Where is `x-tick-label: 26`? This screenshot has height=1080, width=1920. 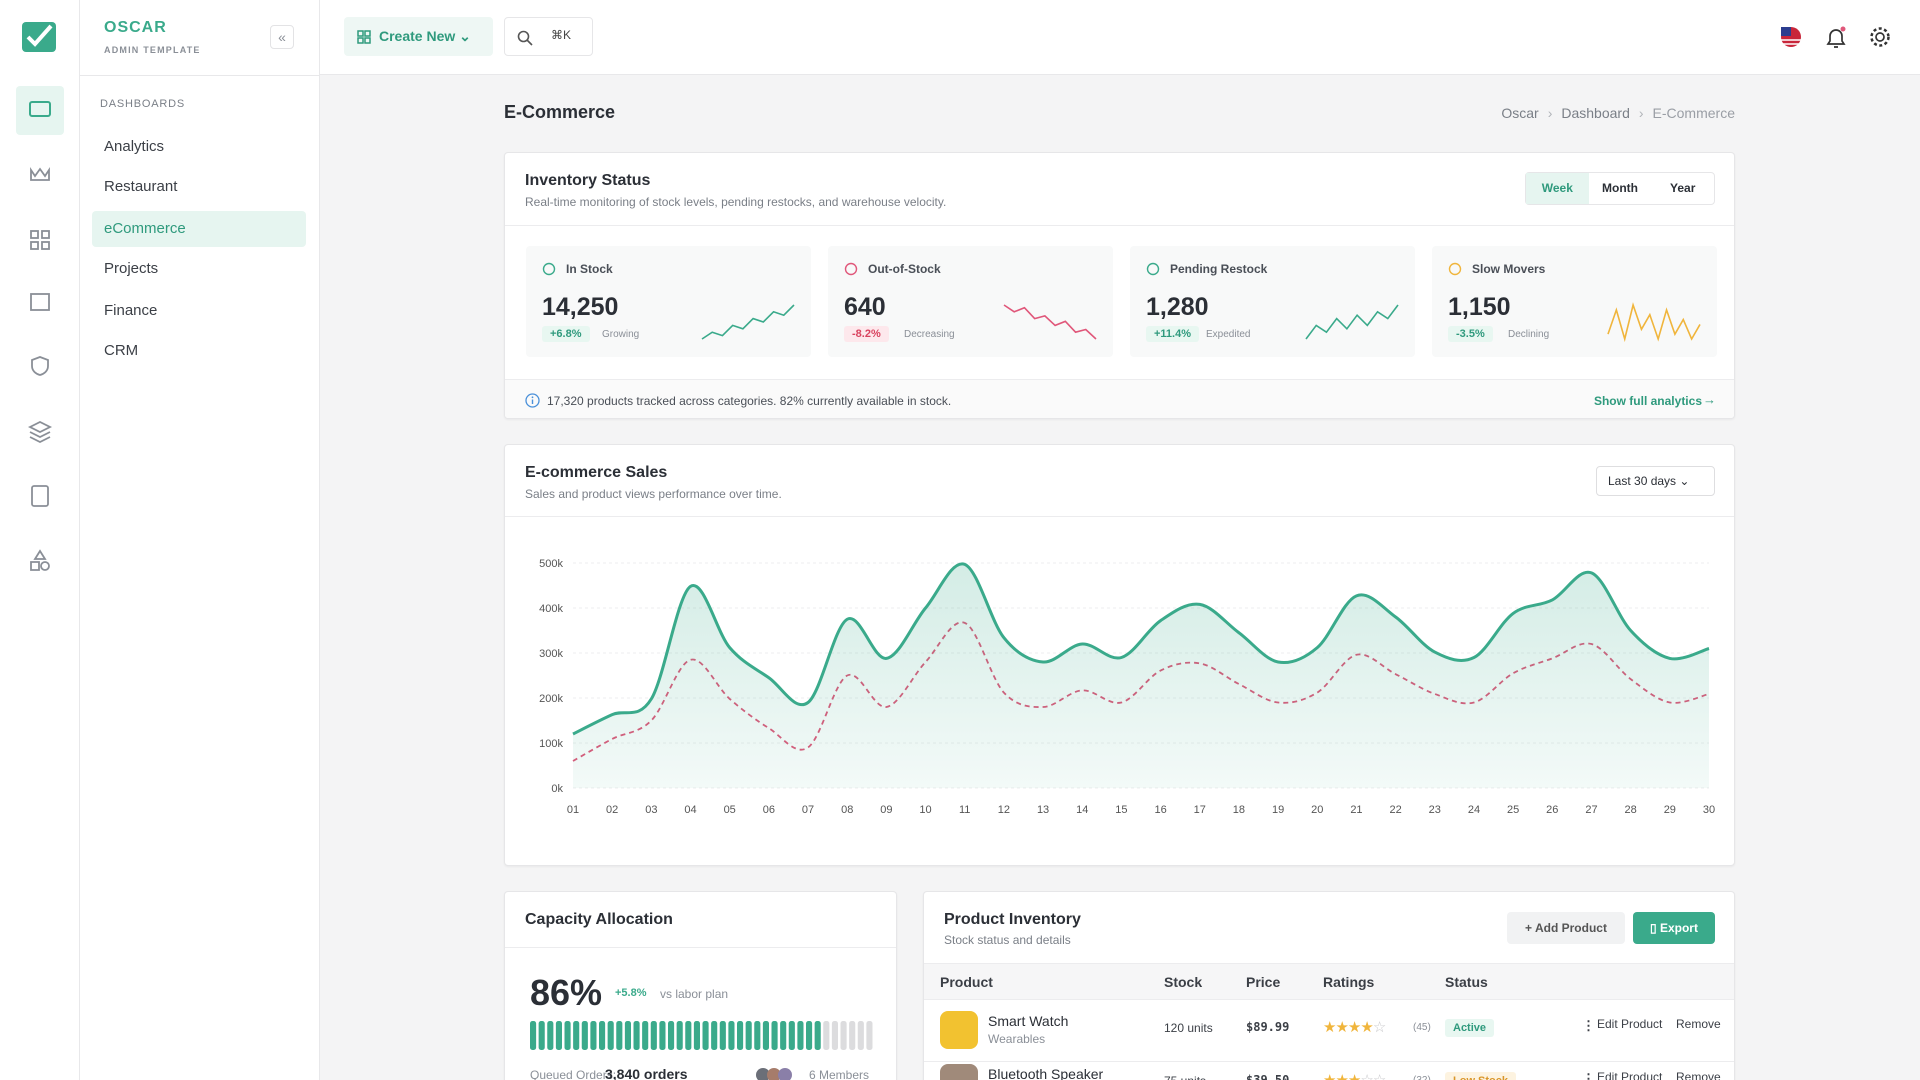 x-tick-label: 26 is located at coordinates (1552, 810).